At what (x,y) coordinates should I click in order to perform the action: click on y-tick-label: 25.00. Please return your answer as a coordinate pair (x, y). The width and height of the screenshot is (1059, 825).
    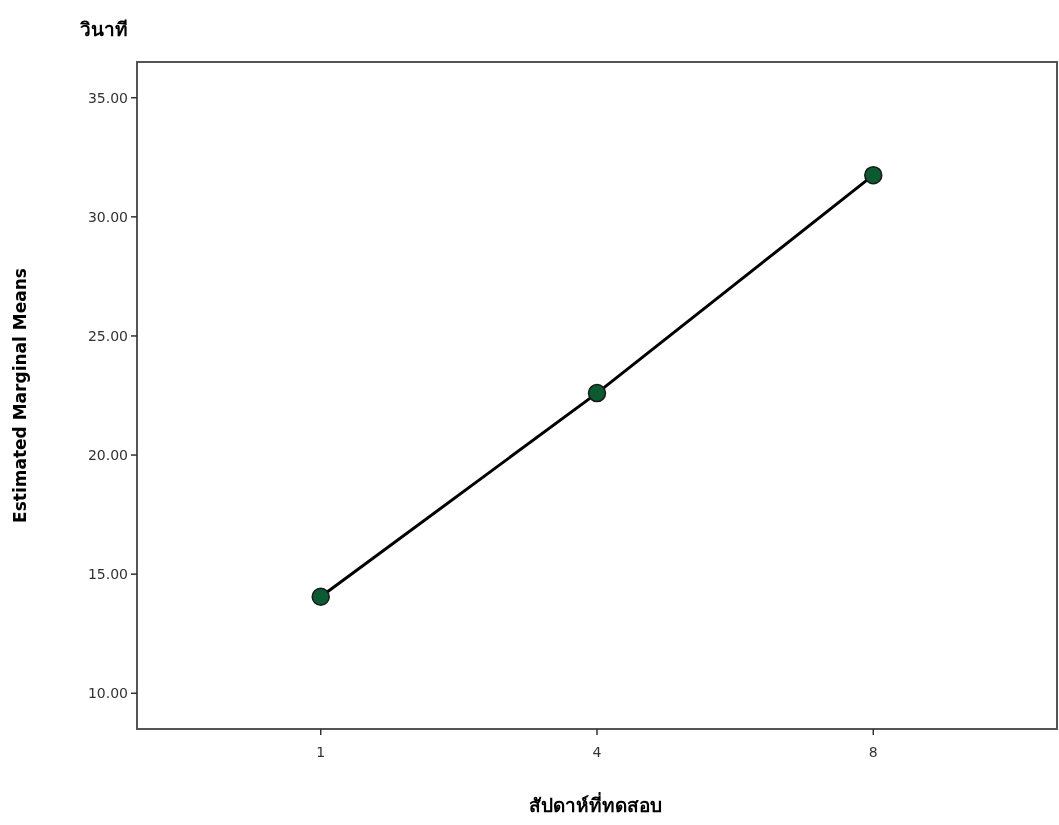
    Looking at the image, I should click on (107, 335).